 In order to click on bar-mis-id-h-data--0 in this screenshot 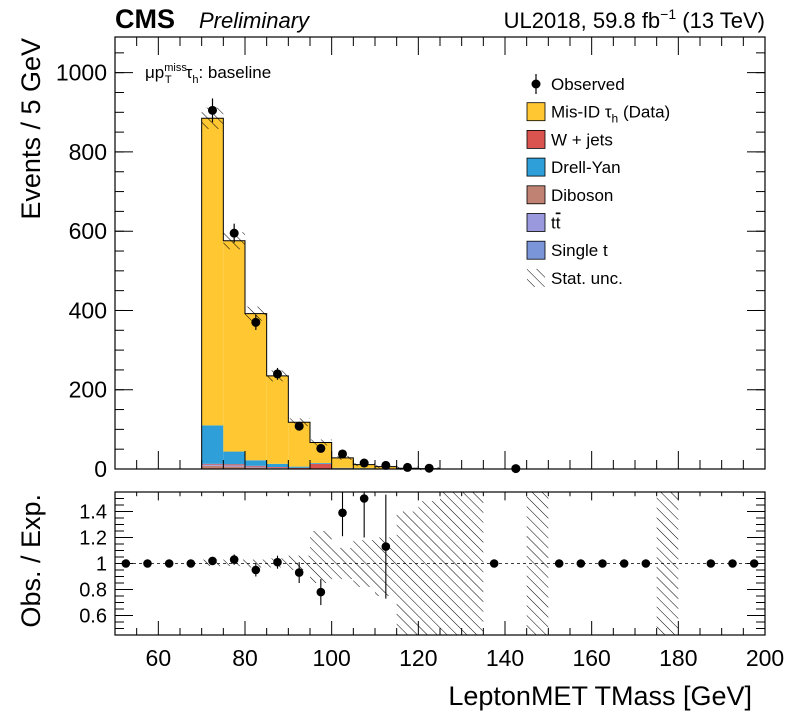, I will do `click(212, 272)`.